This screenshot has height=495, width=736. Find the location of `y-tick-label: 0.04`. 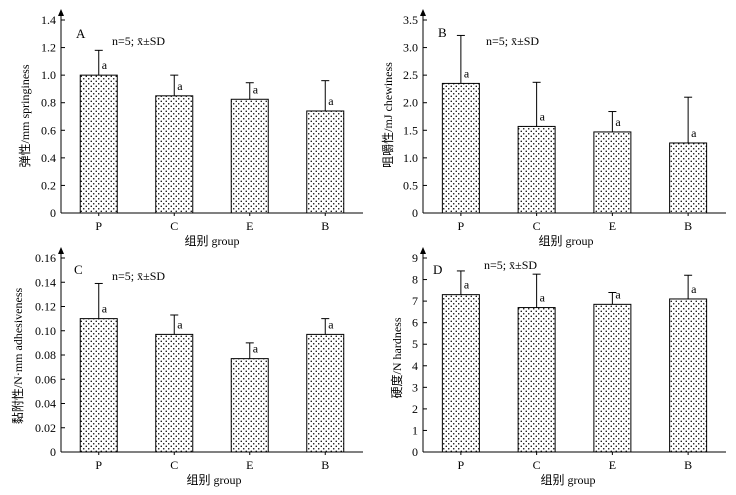

y-tick-label: 0.04 is located at coordinates (45, 404).